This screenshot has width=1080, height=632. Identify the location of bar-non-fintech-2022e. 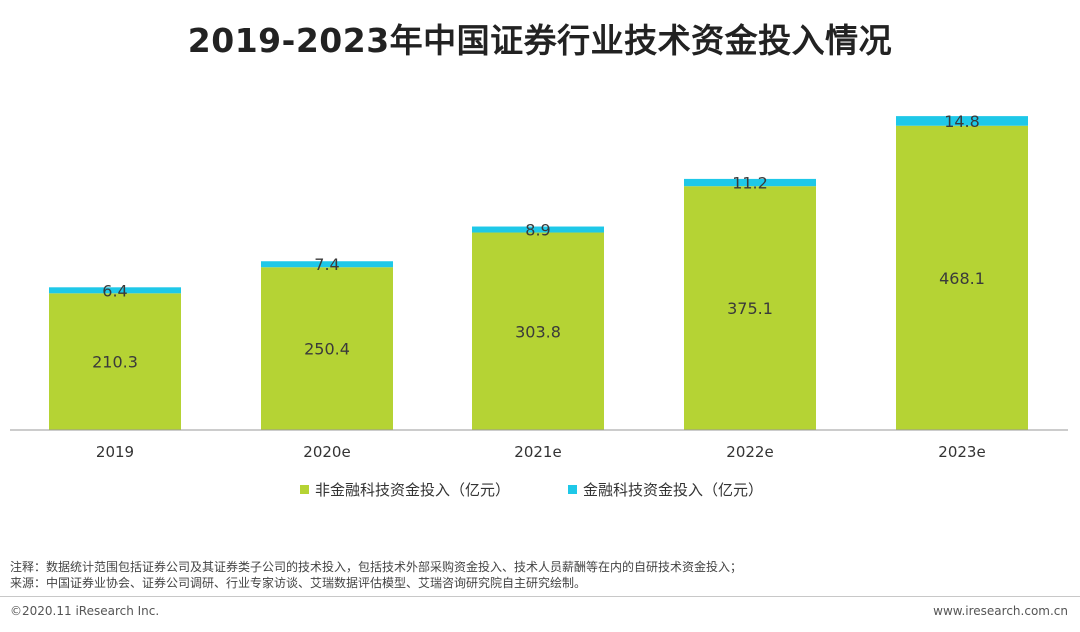
(750, 308).